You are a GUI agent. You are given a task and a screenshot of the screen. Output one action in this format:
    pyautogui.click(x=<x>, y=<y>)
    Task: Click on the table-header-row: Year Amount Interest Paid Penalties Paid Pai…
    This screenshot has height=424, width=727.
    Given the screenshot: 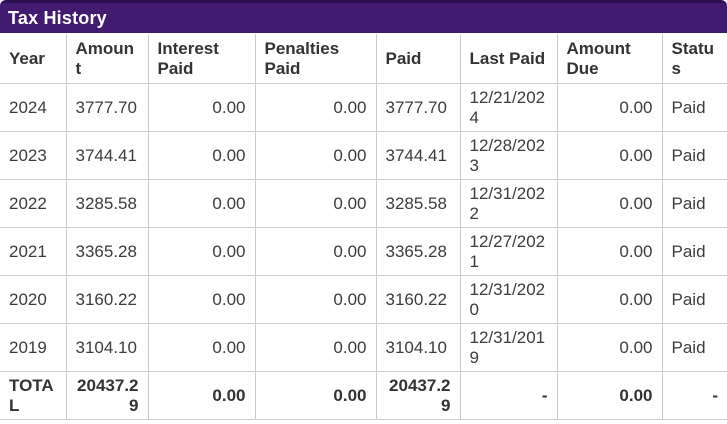 What is the action you would take?
    pyautogui.click(x=363, y=59)
    